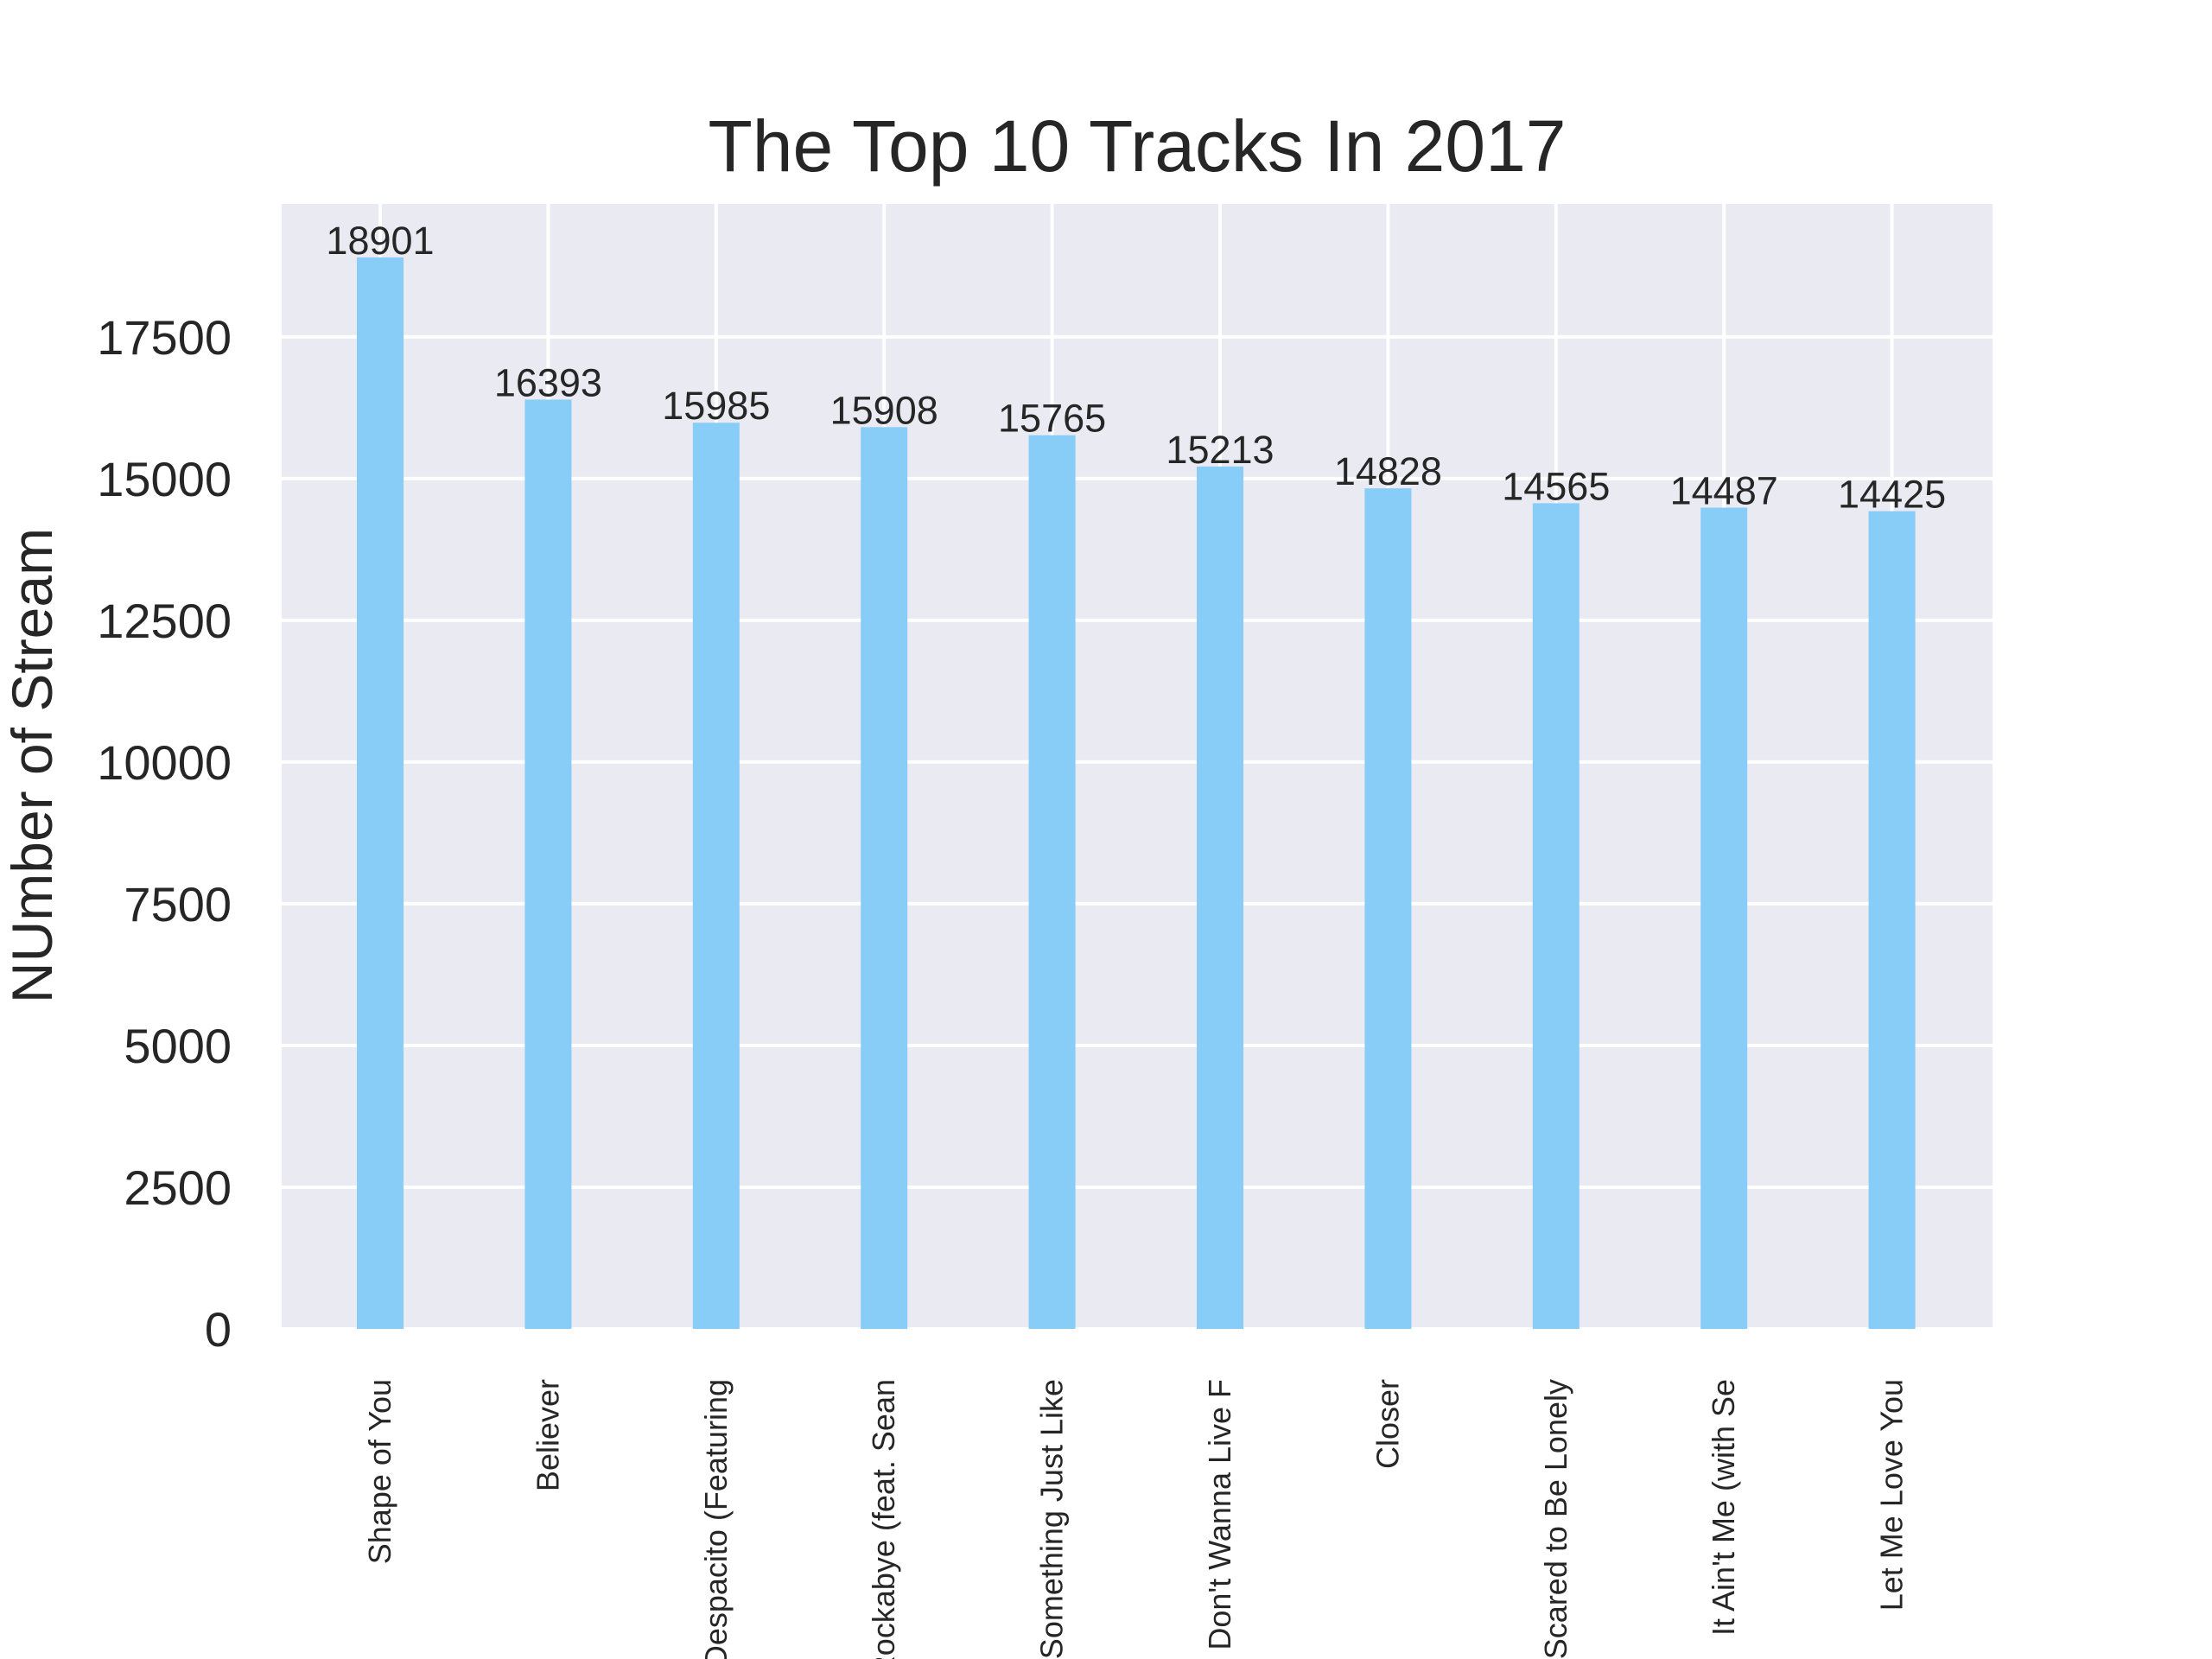  I want to click on y-axis-label: NUmber of Stream, so click(32, 765).